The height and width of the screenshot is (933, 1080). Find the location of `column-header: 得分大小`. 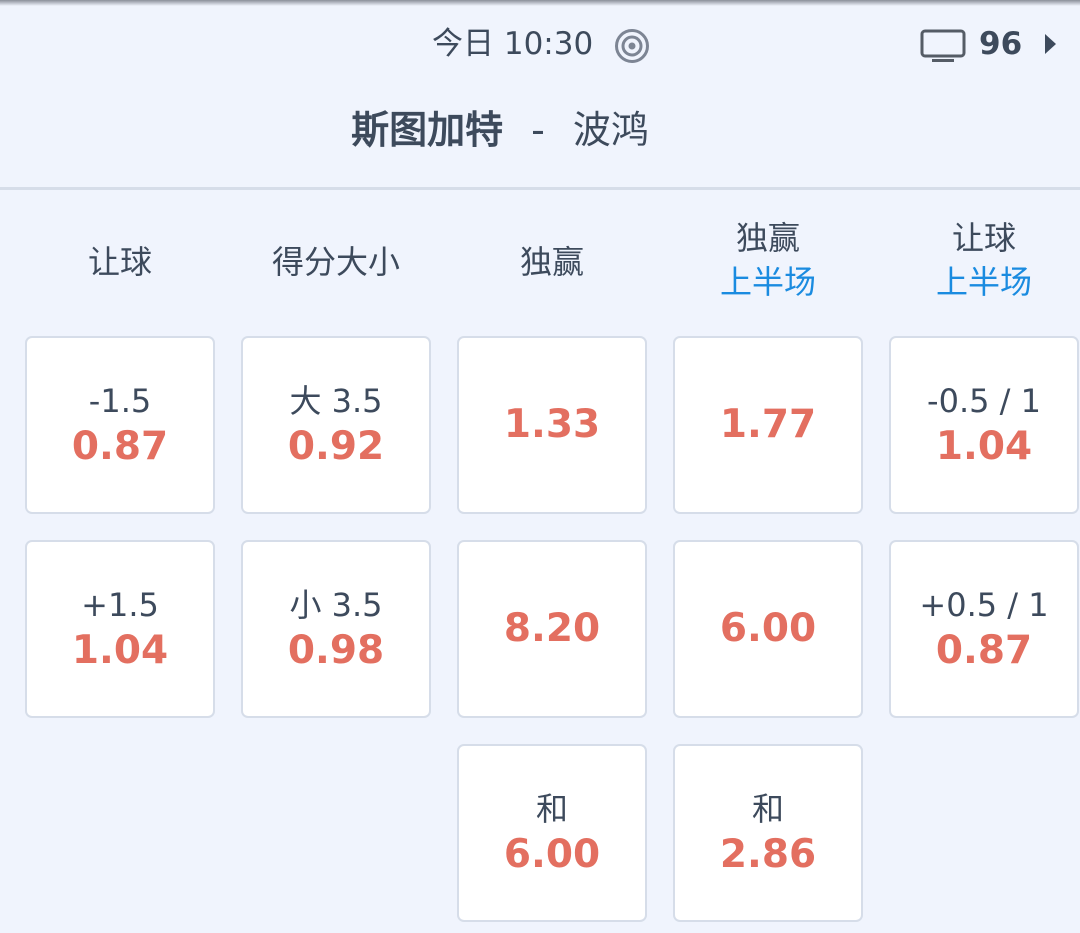

column-header: 得分大小 is located at coordinates (336, 262).